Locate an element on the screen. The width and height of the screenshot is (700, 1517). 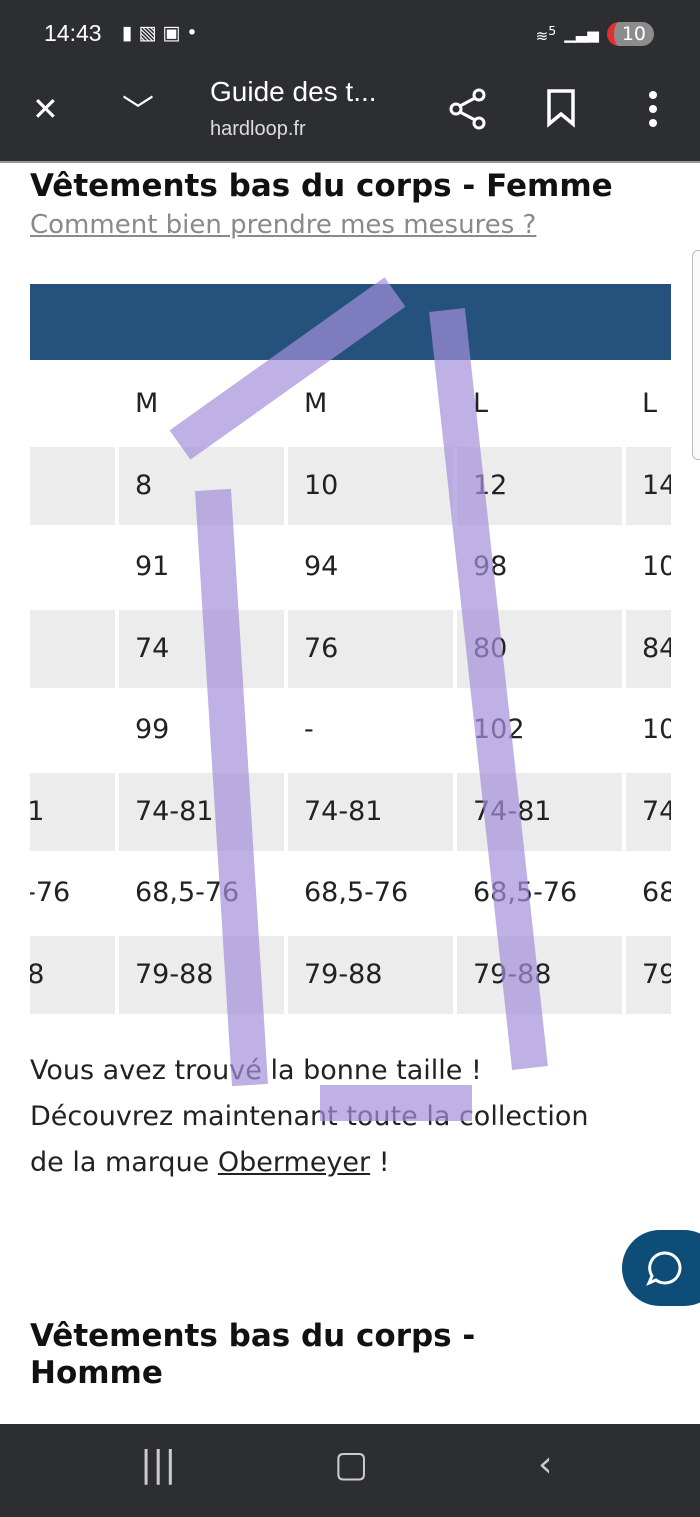
section-title-femme: Vêtements bas du corps - Femme is located at coordinates (321, 186).